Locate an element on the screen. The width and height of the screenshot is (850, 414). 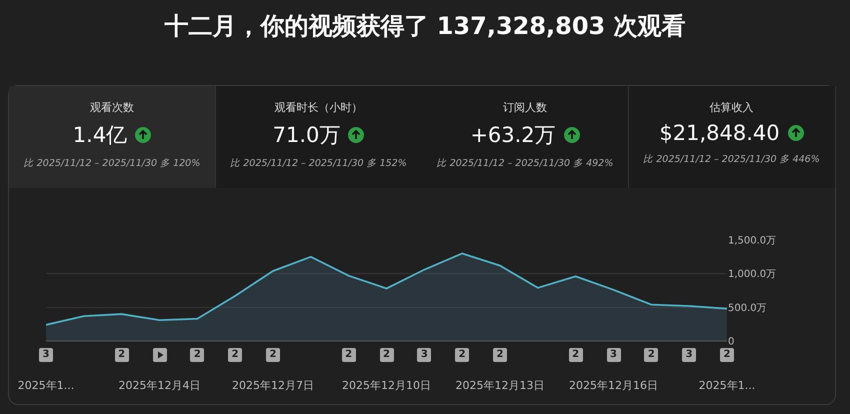
text: +63.2万 is located at coordinates (513, 135).